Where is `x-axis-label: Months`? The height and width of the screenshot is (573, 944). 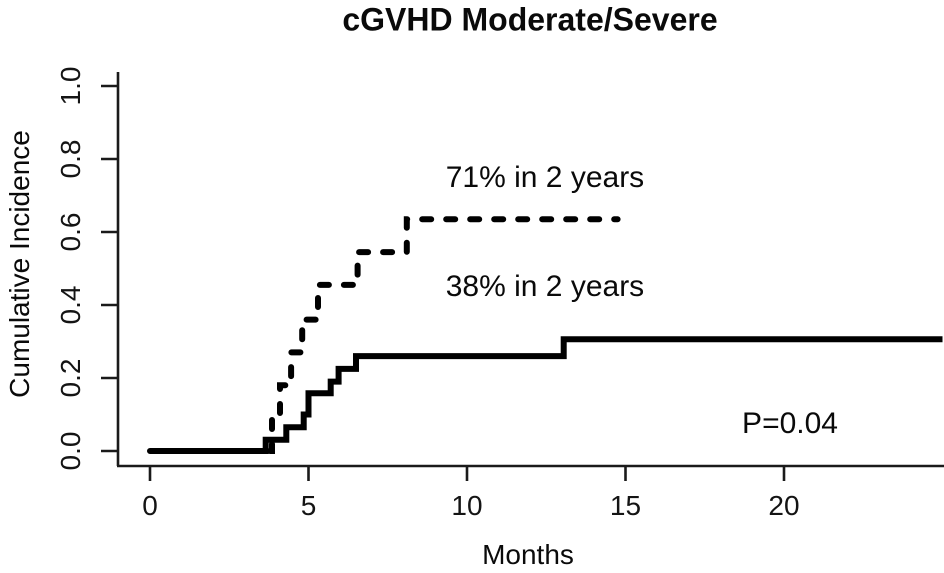 x-axis-label: Months is located at coordinates (528, 554).